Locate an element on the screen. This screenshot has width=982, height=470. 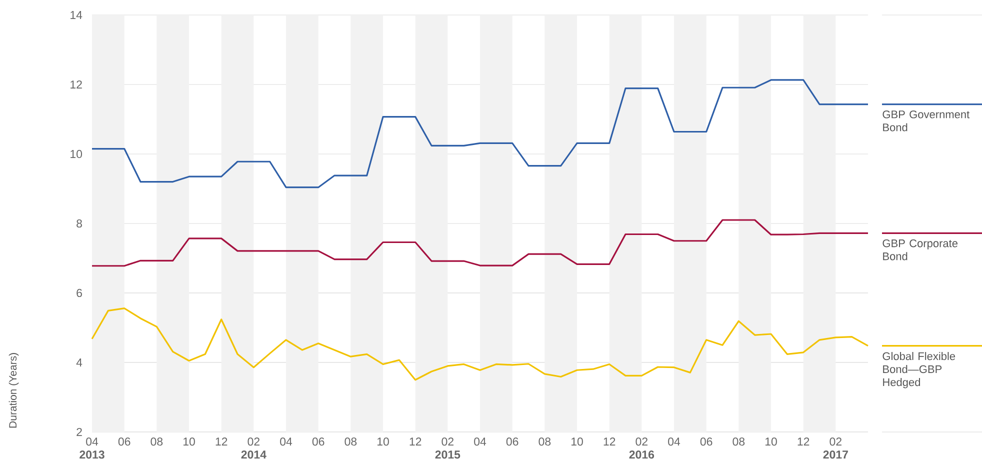
y-tick-label: 2 is located at coordinates (79, 432).